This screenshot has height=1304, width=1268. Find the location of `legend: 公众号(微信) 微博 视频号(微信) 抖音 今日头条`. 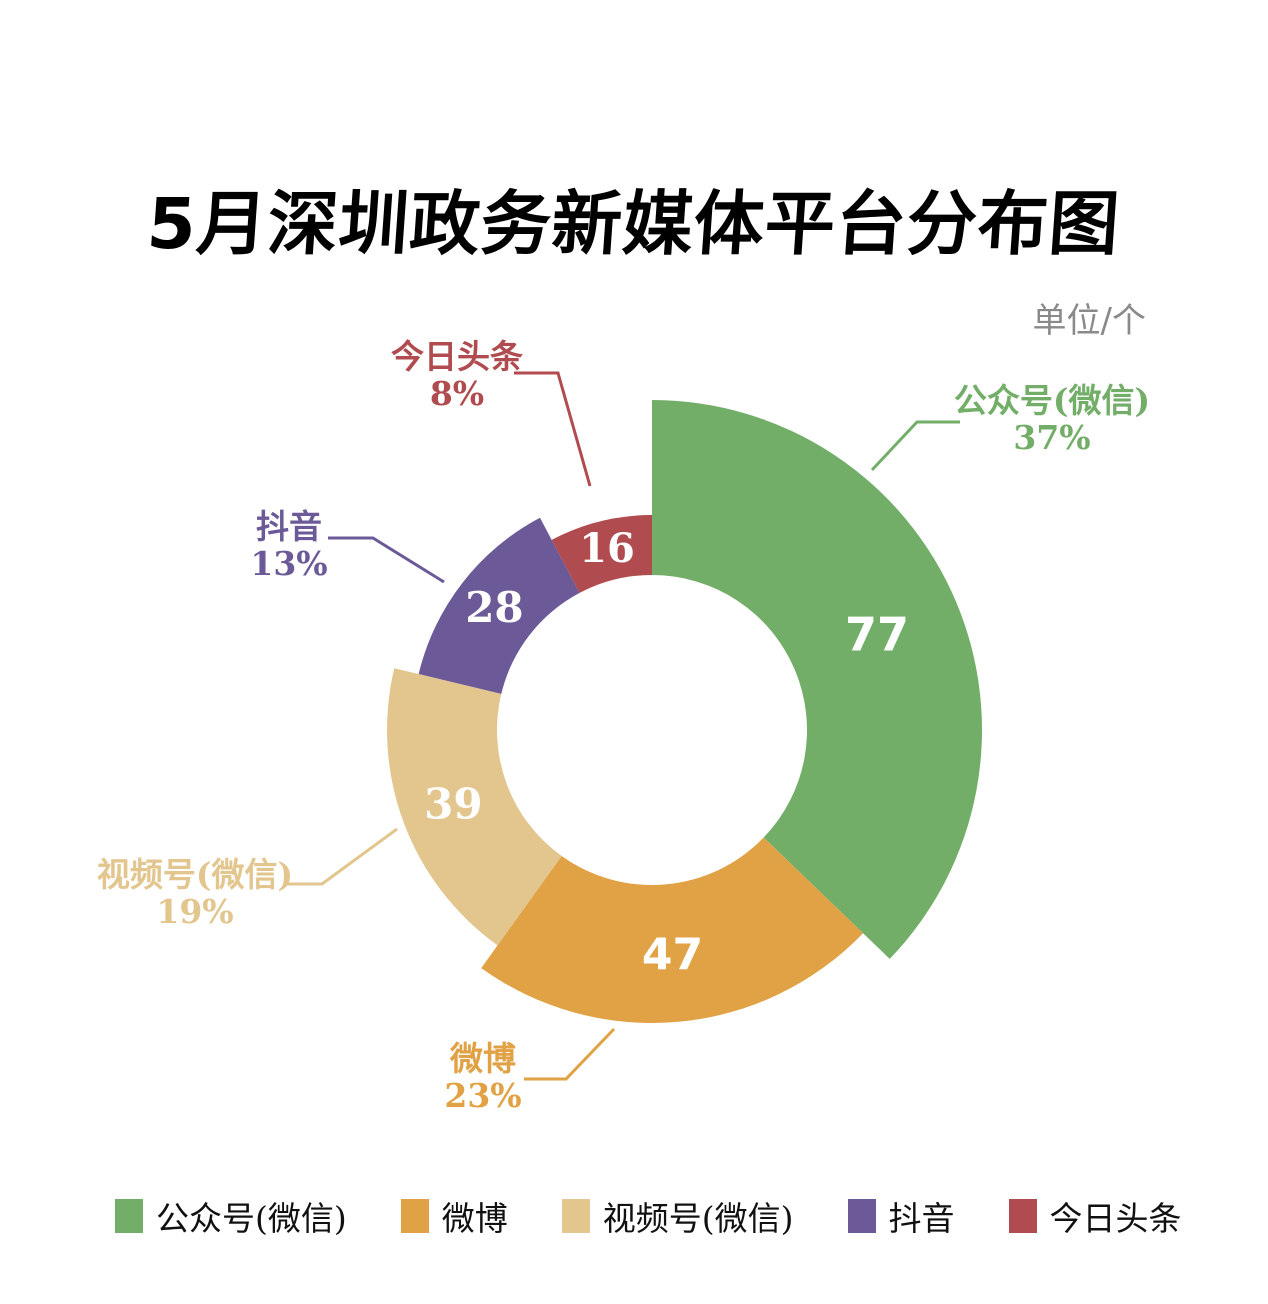

legend: 公众号(微信) 微博 视频号(微信) 抖音 今日头条 is located at coordinates (648, 1216).